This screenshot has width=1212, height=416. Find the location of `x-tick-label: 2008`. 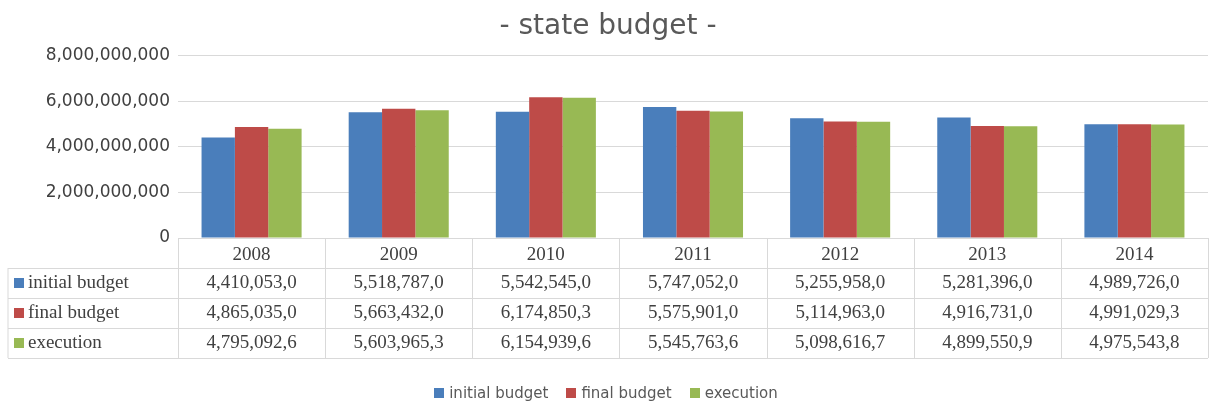

x-tick-label: 2008 is located at coordinates (251, 254).